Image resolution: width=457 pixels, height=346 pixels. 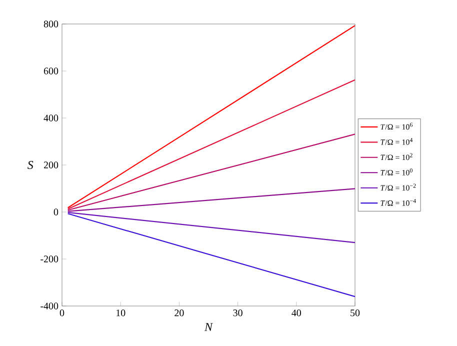 What do you see at coordinates (51, 165) in the screenshot?
I see `y-tick-label: 200` at bounding box center [51, 165].